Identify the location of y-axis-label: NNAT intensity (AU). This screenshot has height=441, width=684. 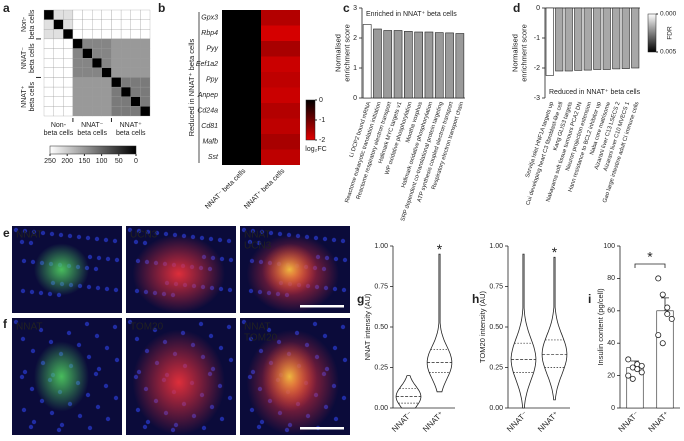
(367, 326).